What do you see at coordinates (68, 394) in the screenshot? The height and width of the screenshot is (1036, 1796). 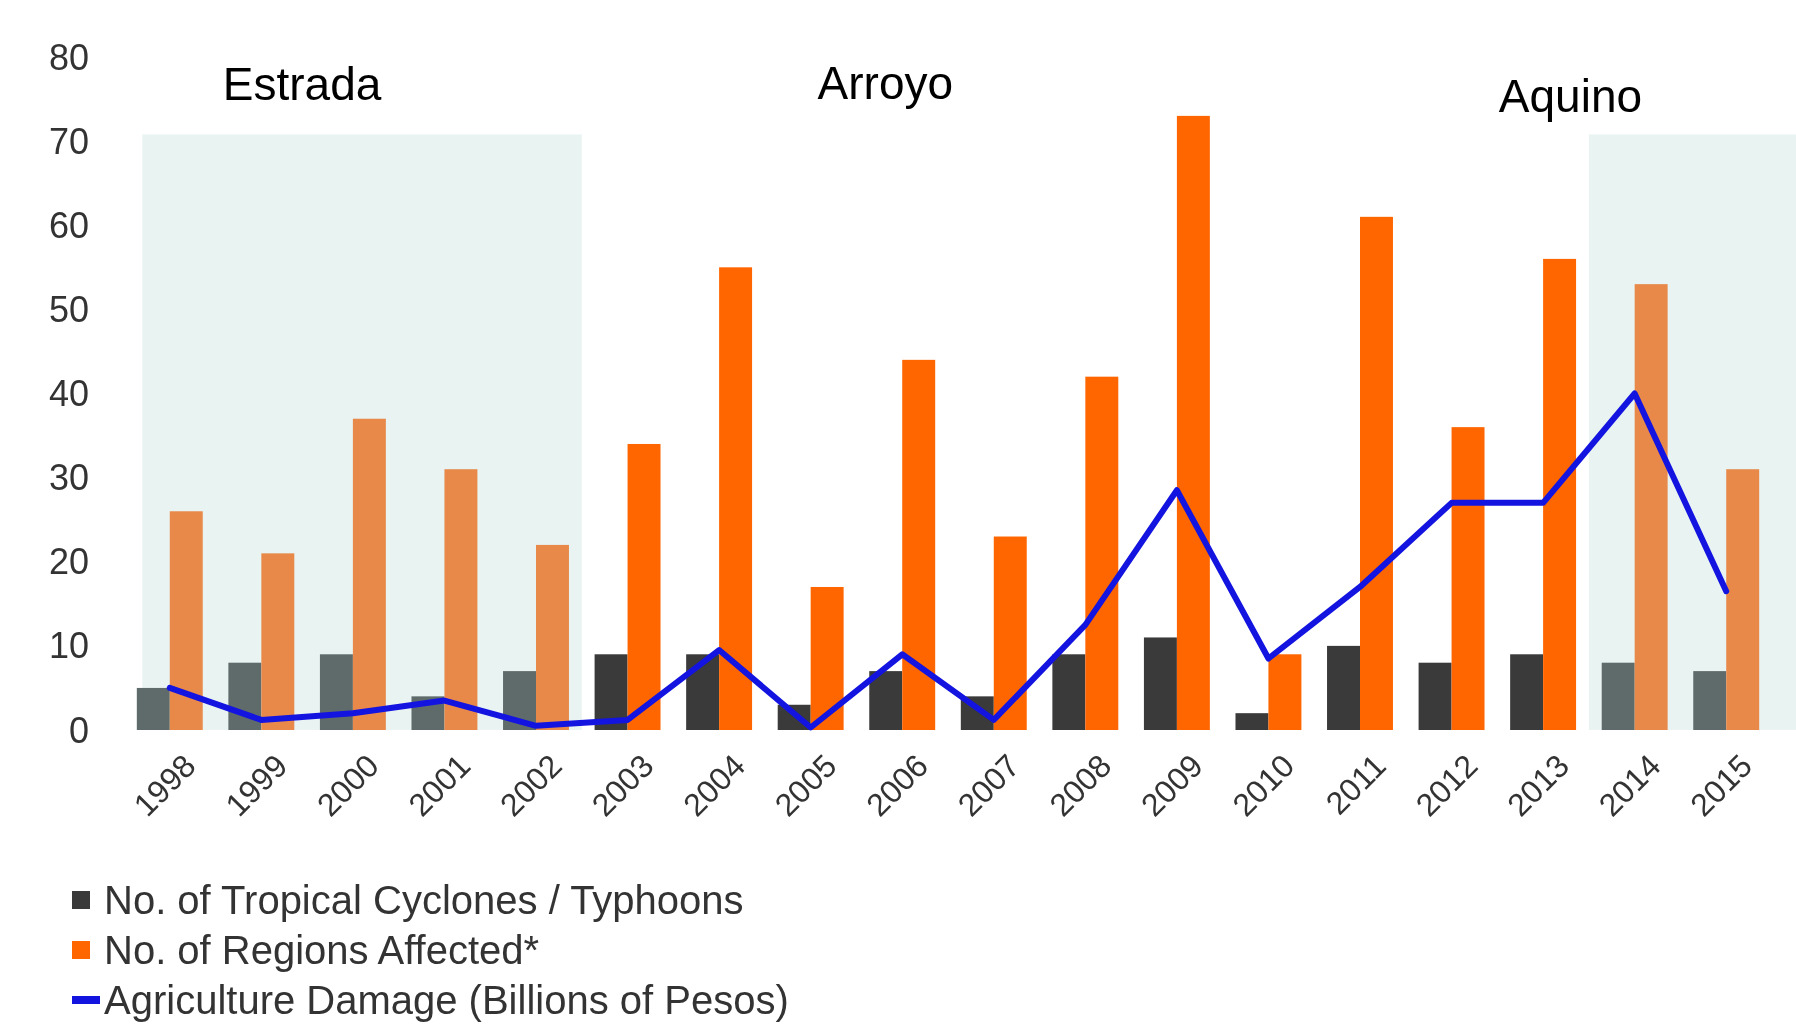 I see `y-tick-label: 40` at bounding box center [68, 394].